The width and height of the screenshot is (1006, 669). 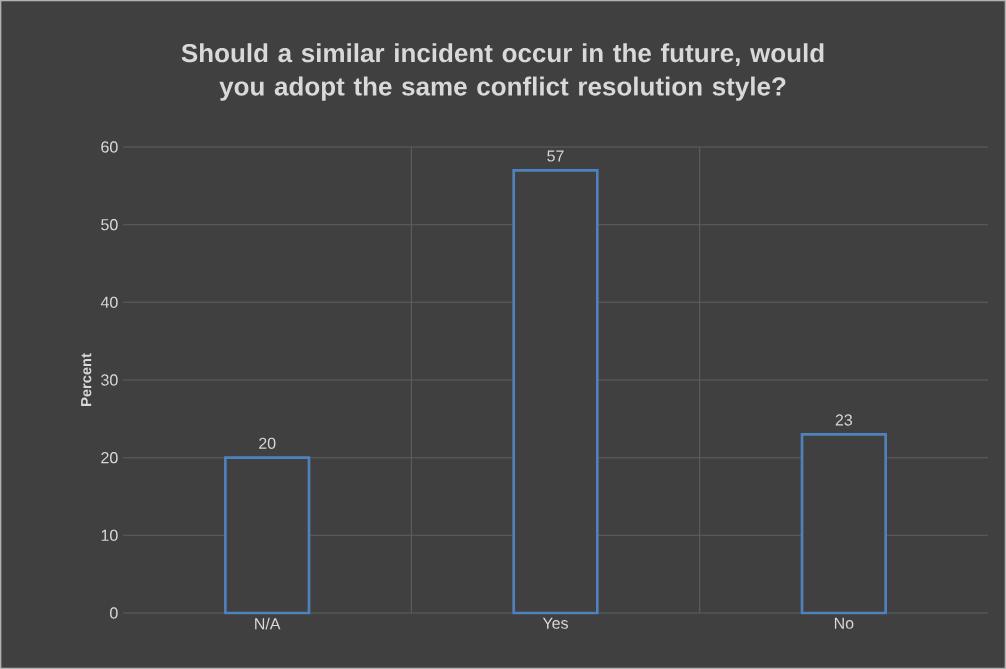 I want to click on y-tick-label: 0, so click(x=114, y=613).